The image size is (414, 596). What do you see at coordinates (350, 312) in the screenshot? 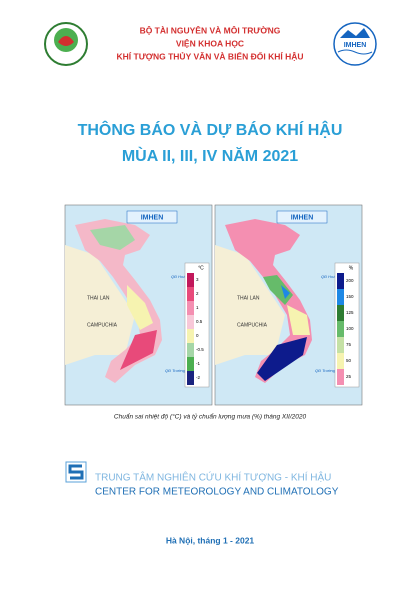
I see `legend-label: 125` at bounding box center [350, 312].